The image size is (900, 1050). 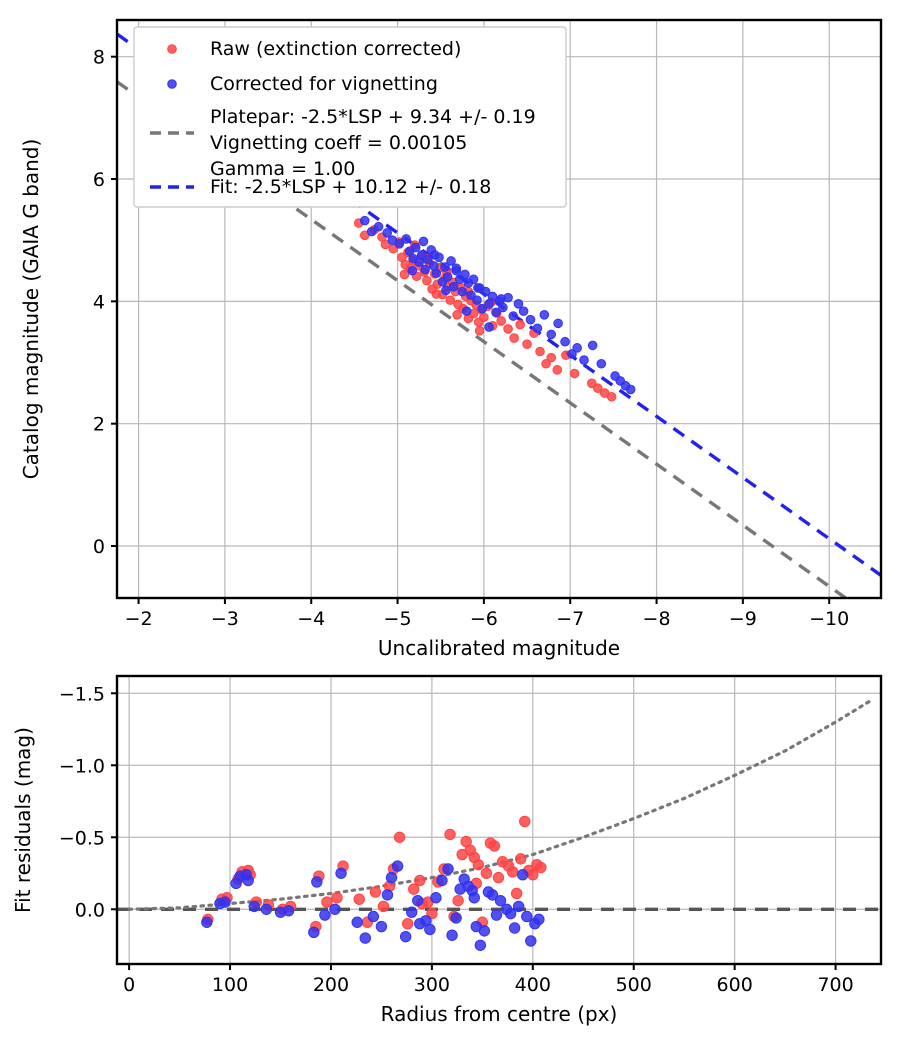 What do you see at coordinates (338, 143) in the screenshot?
I see `legend-entry-label: Vignetting coeff = 0.00105` at bounding box center [338, 143].